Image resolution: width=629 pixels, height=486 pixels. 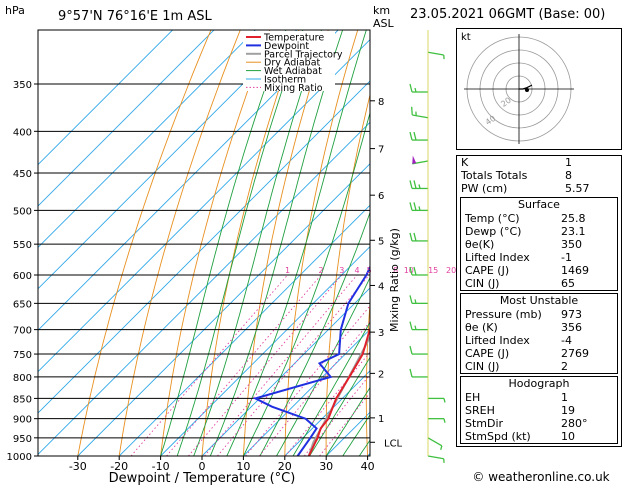 What do you see at coordinates (381, 150) in the screenshot?
I see `km-tick-label: 7` at bounding box center [381, 150].